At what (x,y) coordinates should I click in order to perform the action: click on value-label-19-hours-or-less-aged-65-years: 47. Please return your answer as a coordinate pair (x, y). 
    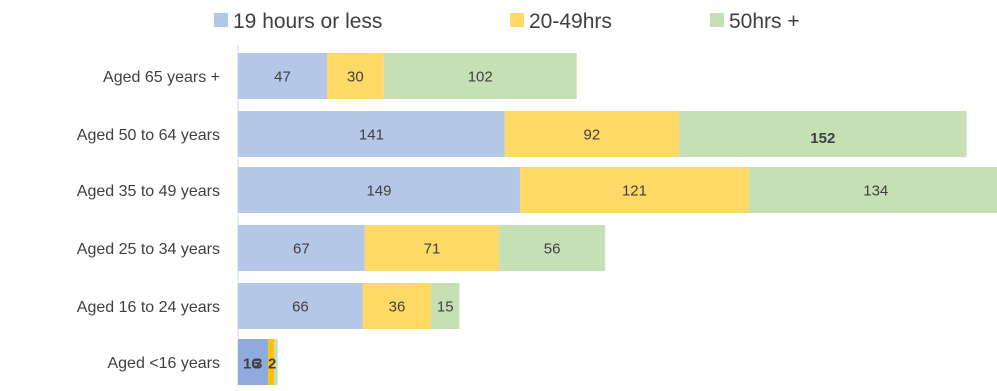
    Looking at the image, I should click on (282, 76).